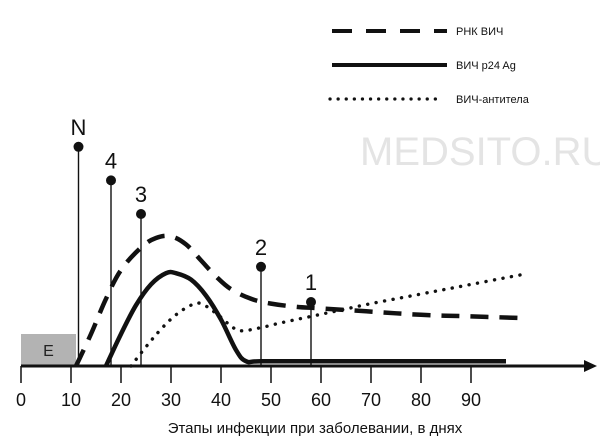 The image size is (600, 439). I want to click on marker-label-1: 1, so click(311, 282).